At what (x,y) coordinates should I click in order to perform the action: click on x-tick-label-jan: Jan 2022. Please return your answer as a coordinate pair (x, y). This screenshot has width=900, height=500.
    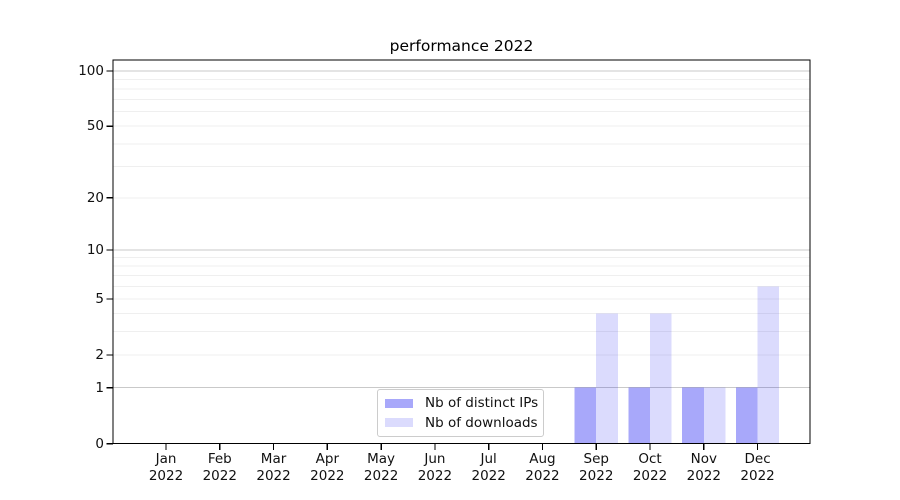
    Looking at the image, I should click on (166, 468).